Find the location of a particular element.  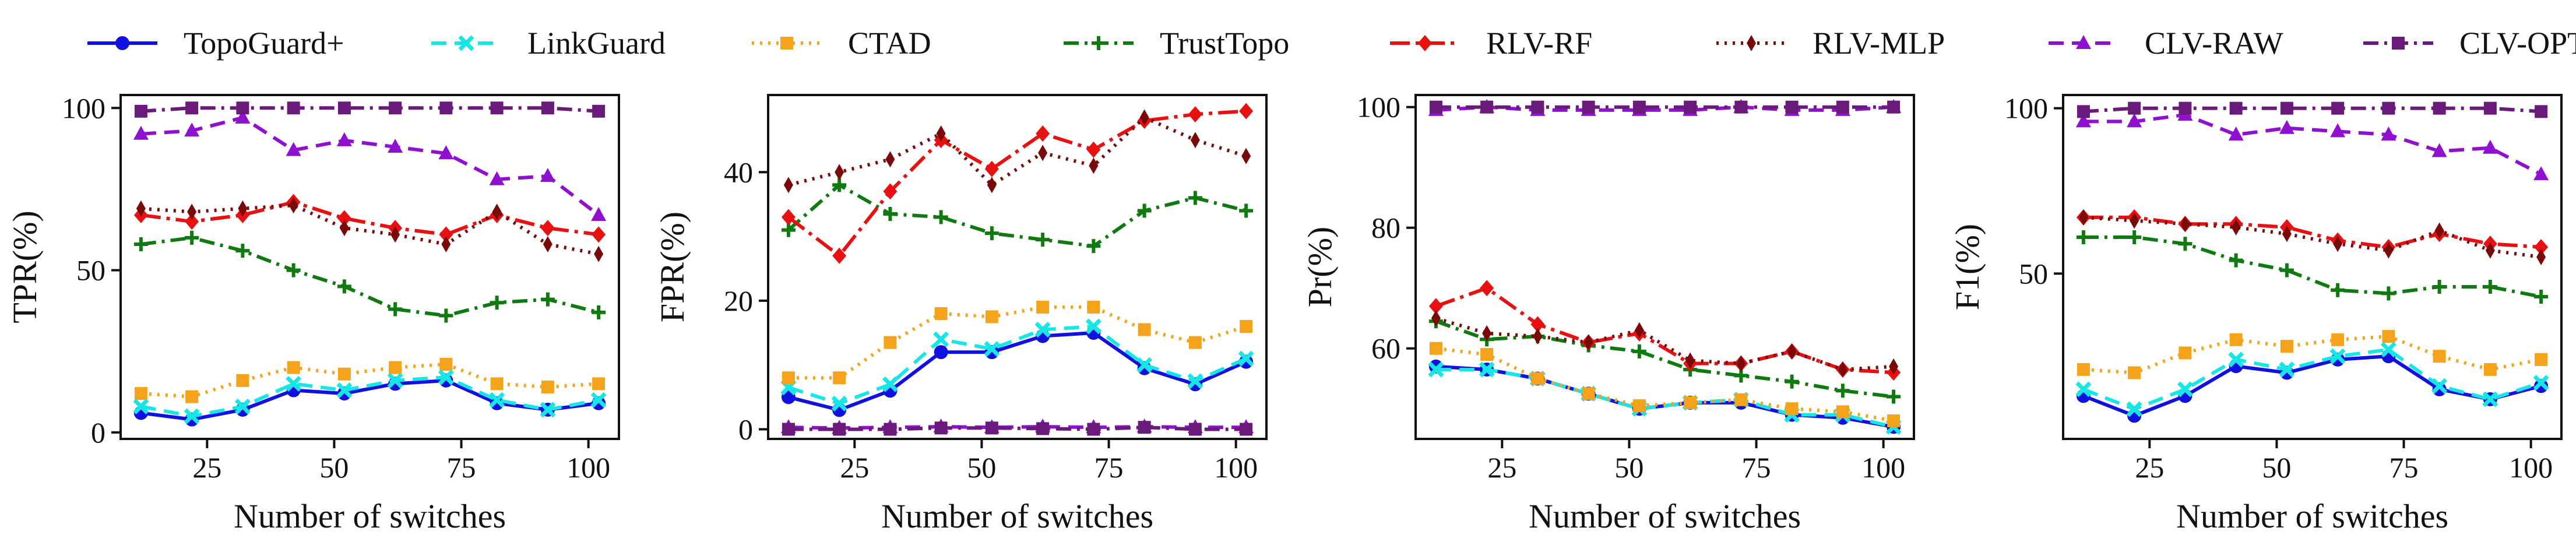

series-rlv-rf is located at coordinates (2313, 232).